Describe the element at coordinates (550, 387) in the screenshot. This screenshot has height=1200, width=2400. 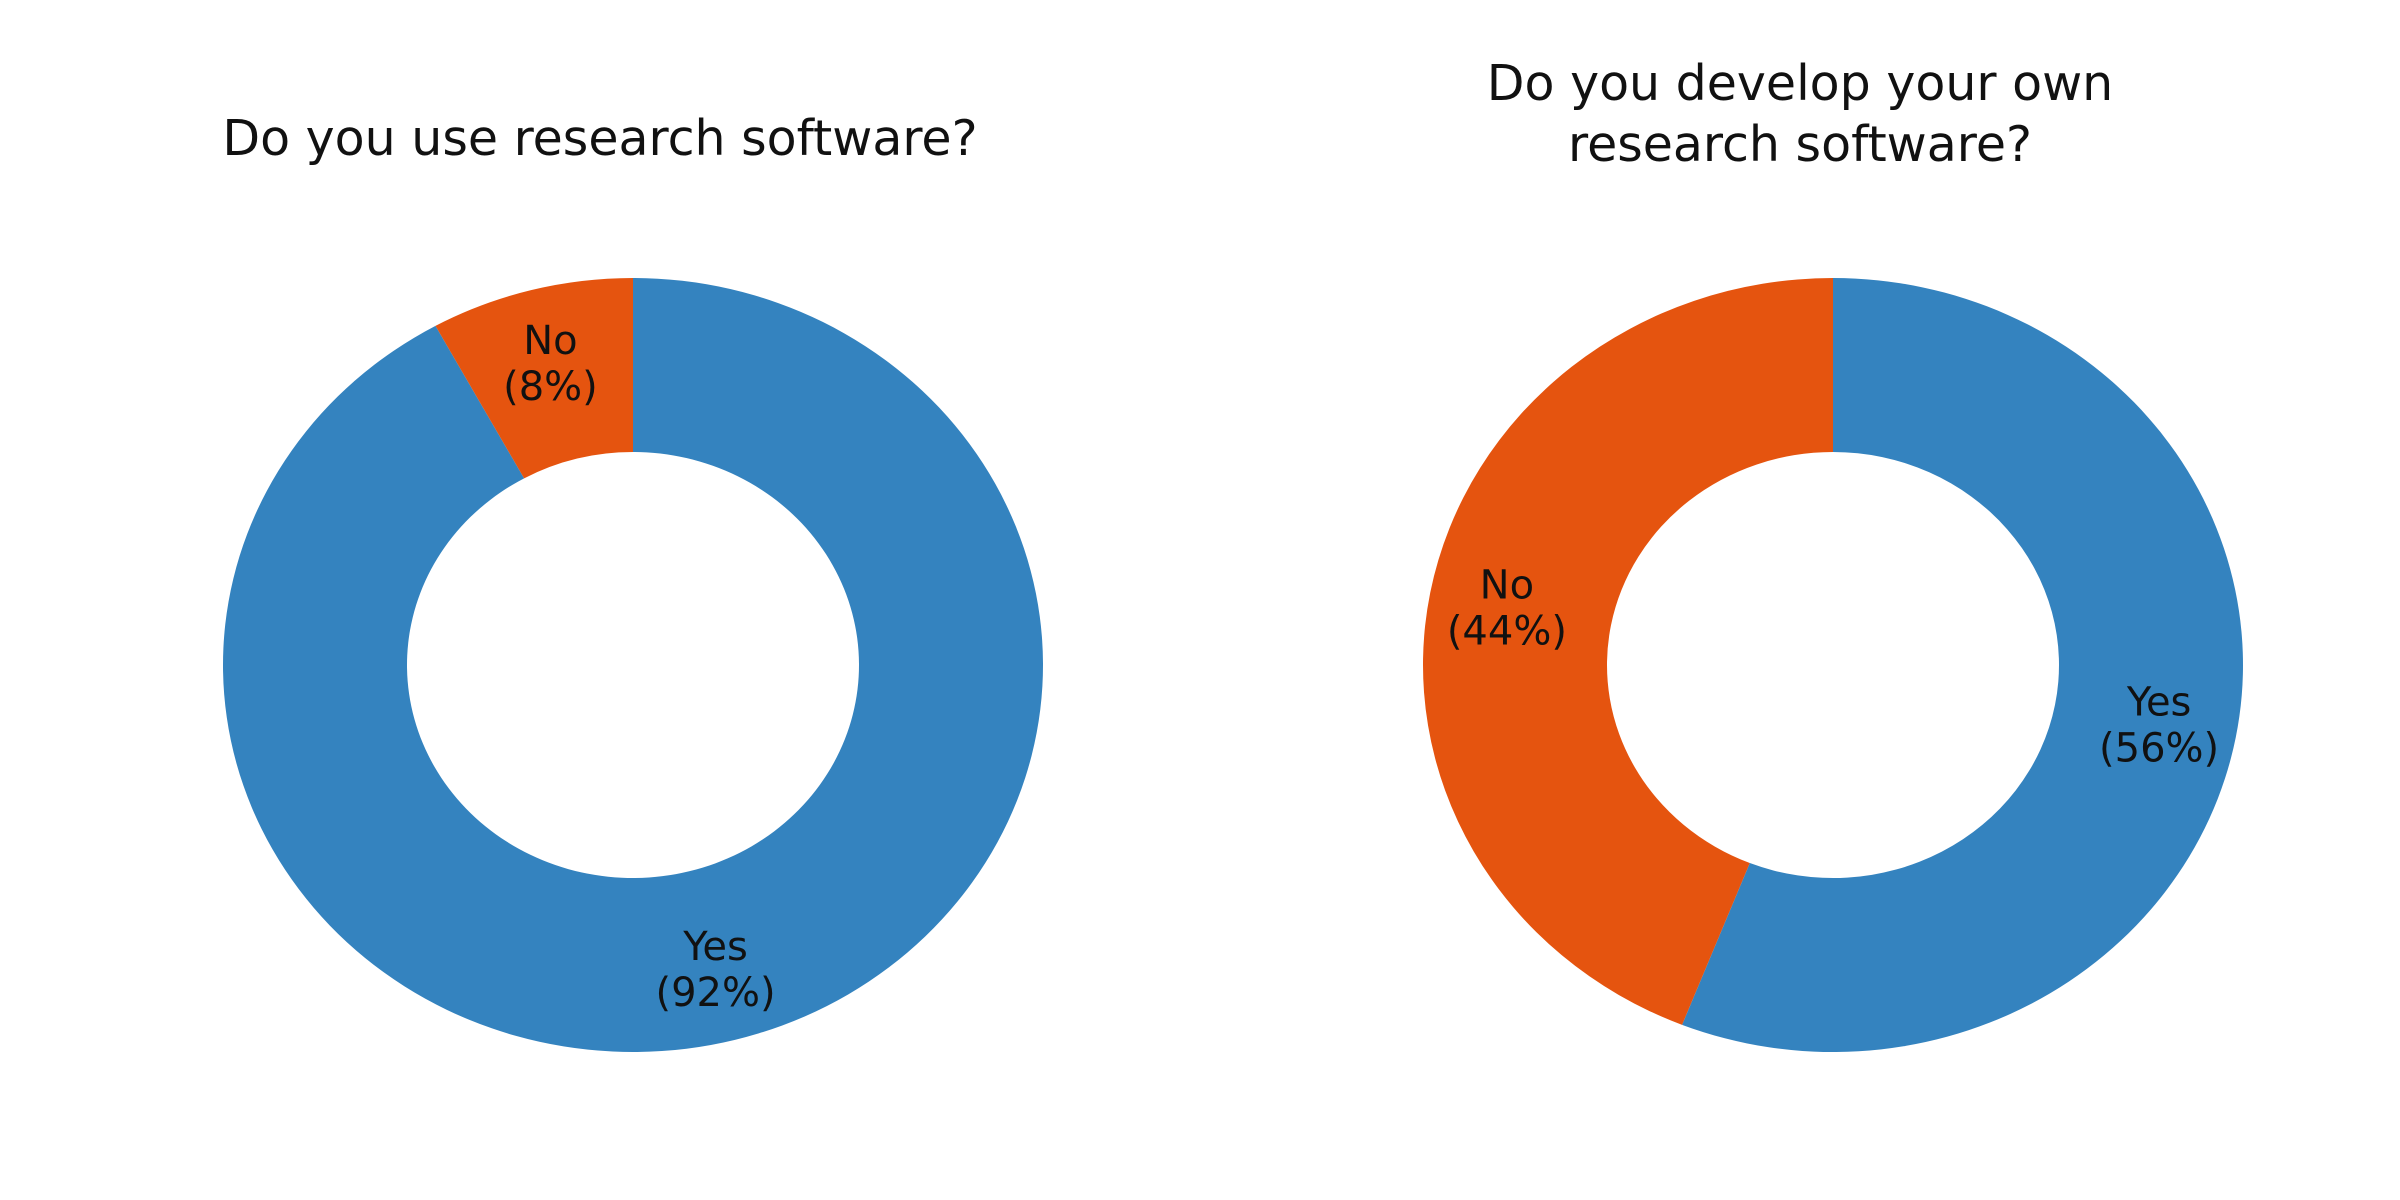
I see `slice-label-percent: (8%)` at that location.